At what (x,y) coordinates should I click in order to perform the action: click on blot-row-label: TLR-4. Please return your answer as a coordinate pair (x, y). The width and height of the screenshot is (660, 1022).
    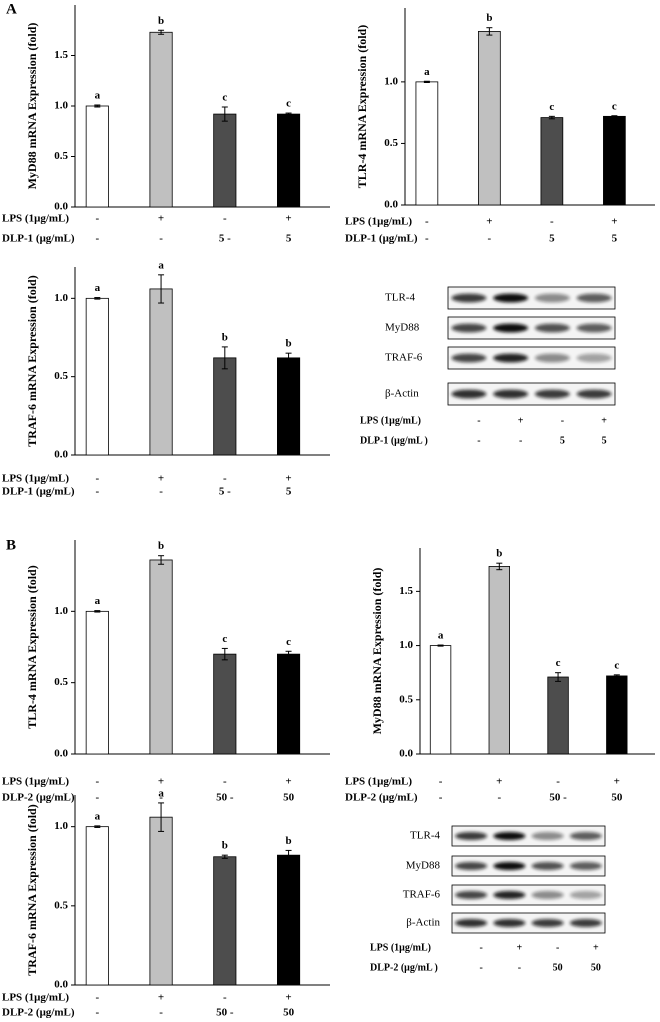
    Looking at the image, I should click on (425, 836).